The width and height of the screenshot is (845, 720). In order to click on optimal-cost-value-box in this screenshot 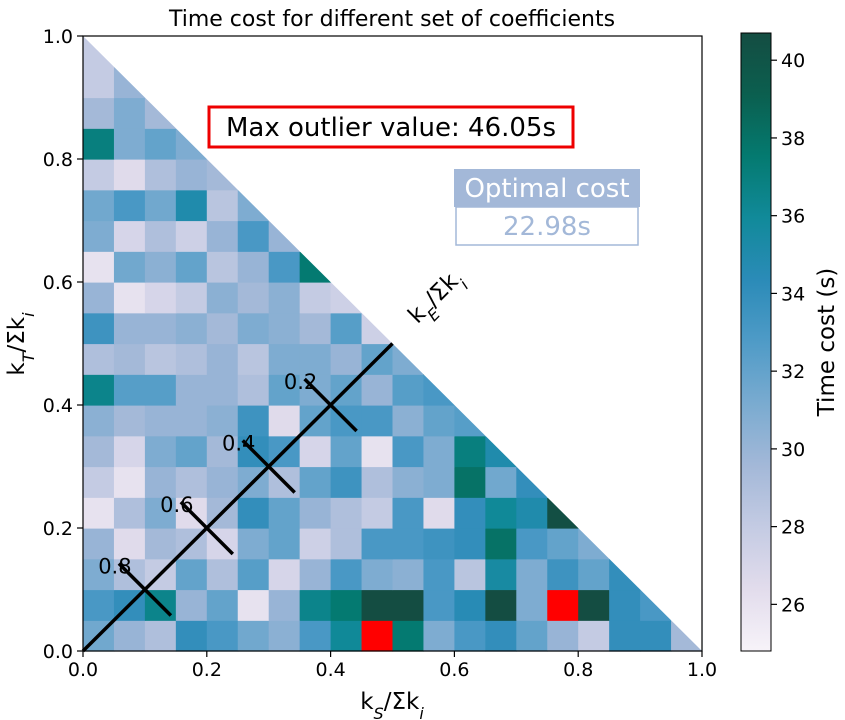, I will do `click(547, 226)`.